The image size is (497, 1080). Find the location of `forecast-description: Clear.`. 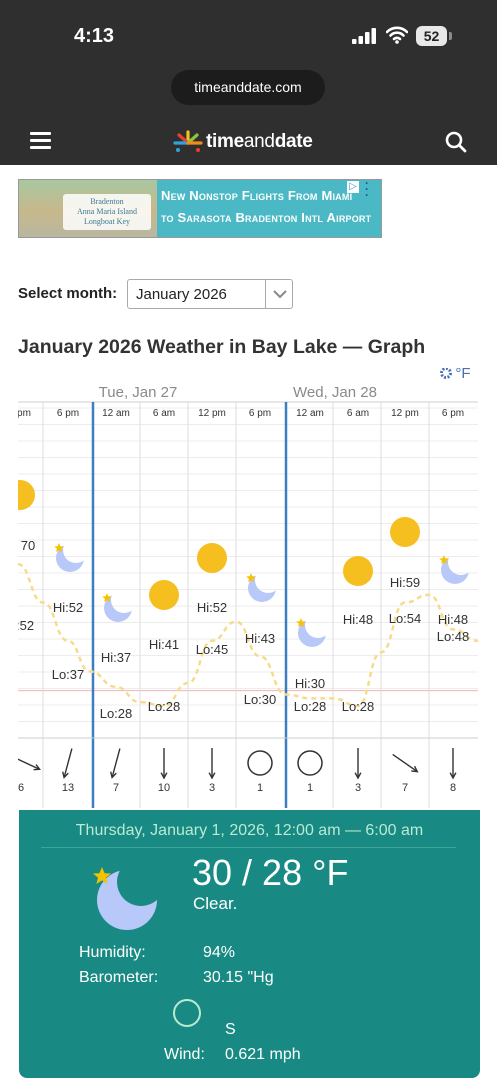

forecast-description: Clear. is located at coordinates (215, 903).